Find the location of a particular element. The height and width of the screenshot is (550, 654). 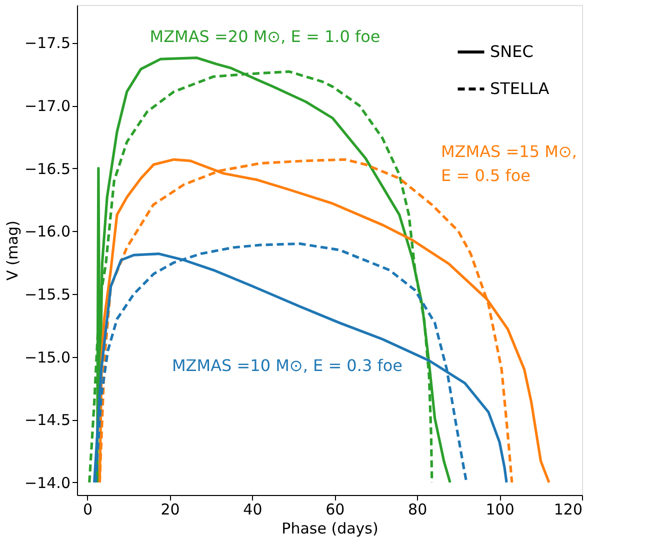

y-axis-title: V (mag) is located at coordinates (13, 250).